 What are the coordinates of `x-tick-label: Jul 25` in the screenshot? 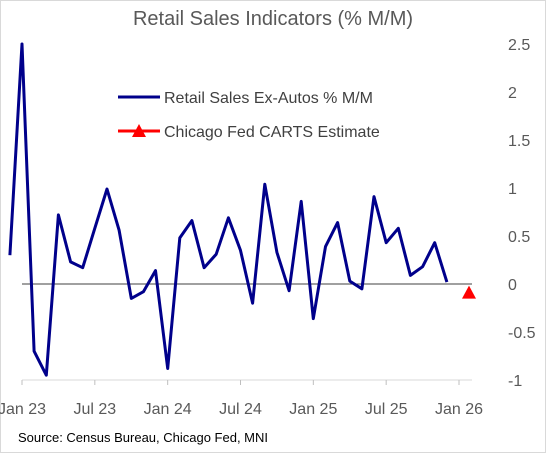 It's located at (386, 409).